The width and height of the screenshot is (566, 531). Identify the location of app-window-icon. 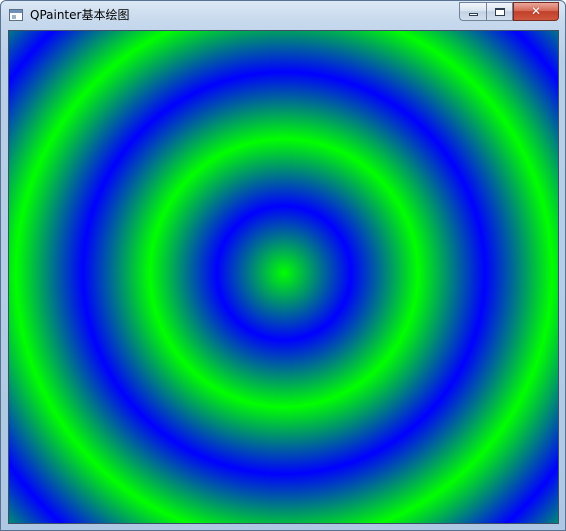
(16, 15).